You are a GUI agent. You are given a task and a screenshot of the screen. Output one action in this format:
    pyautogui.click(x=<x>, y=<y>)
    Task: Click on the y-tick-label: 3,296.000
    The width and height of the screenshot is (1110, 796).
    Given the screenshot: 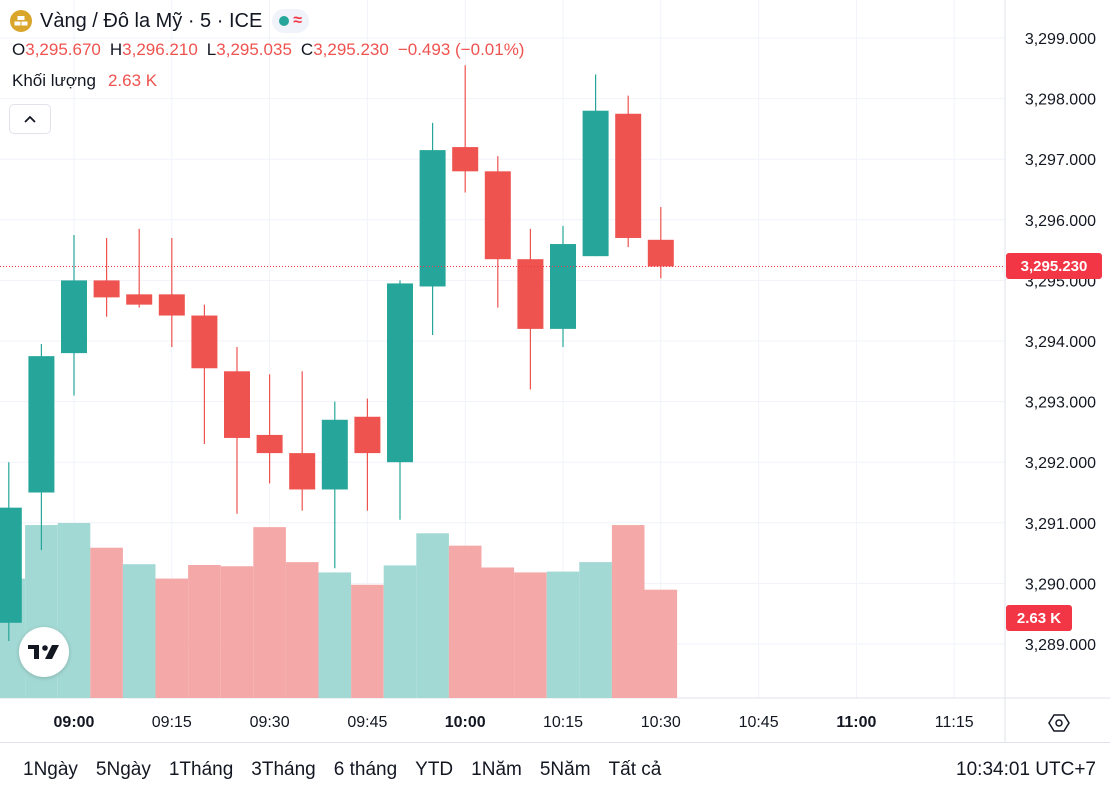 What is the action you would take?
    pyautogui.click(x=1060, y=221)
    